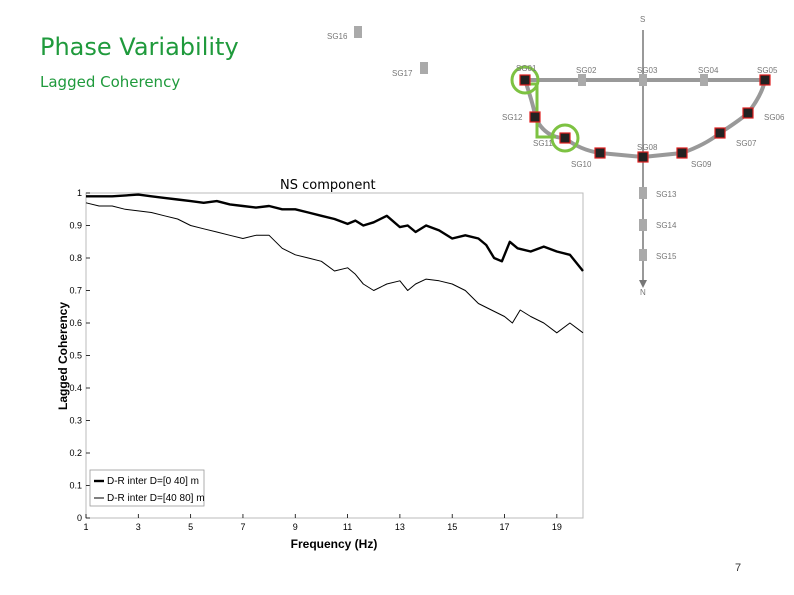  What do you see at coordinates (138, 527) in the screenshot?
I see `x-tick-label: 3` at bounding box center [138, 527].